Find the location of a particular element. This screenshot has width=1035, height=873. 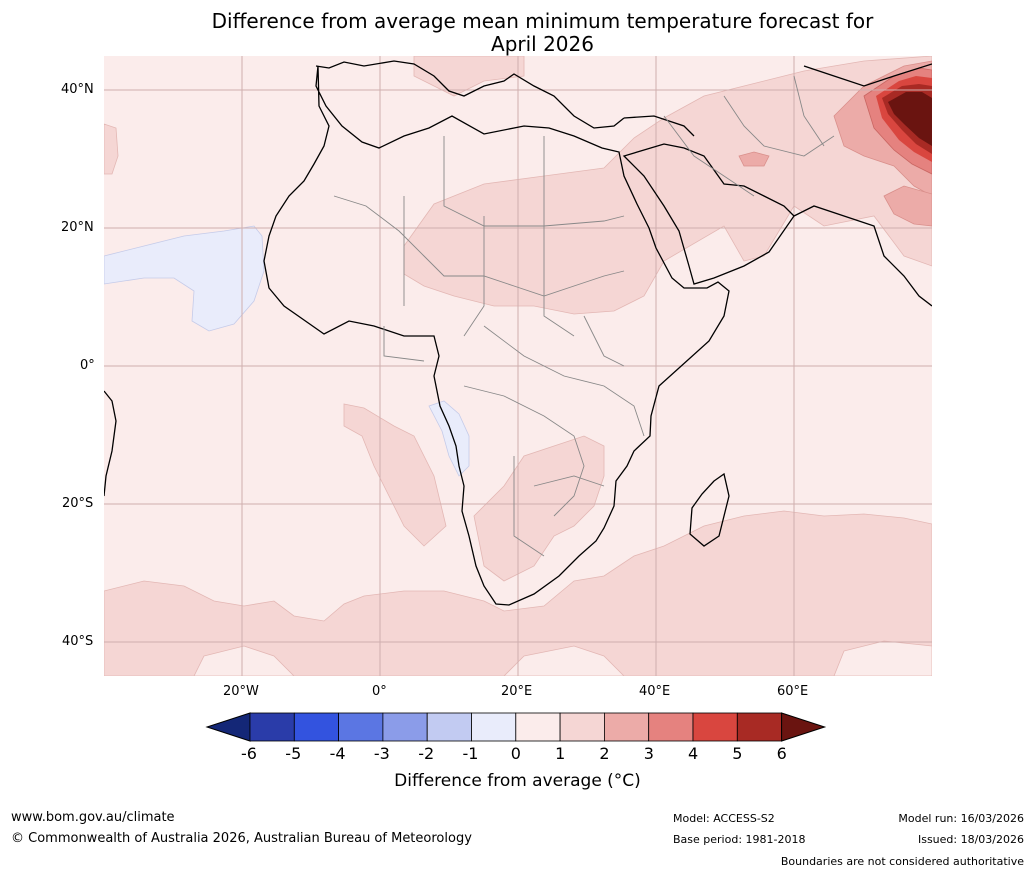

lon-label-60e: 60°E is located at coordinates (793, 691).